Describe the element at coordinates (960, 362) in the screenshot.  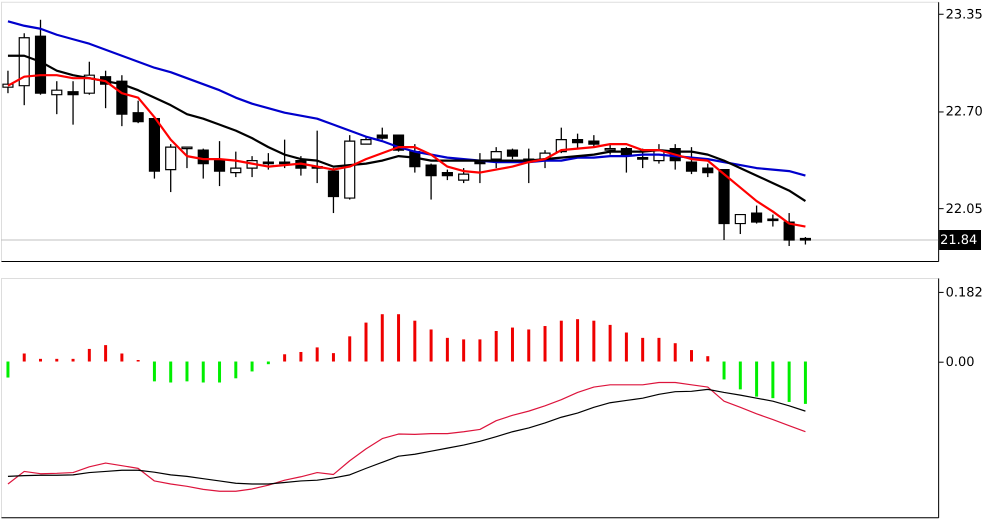
I see `y-tick-label: 0.00` at that location.